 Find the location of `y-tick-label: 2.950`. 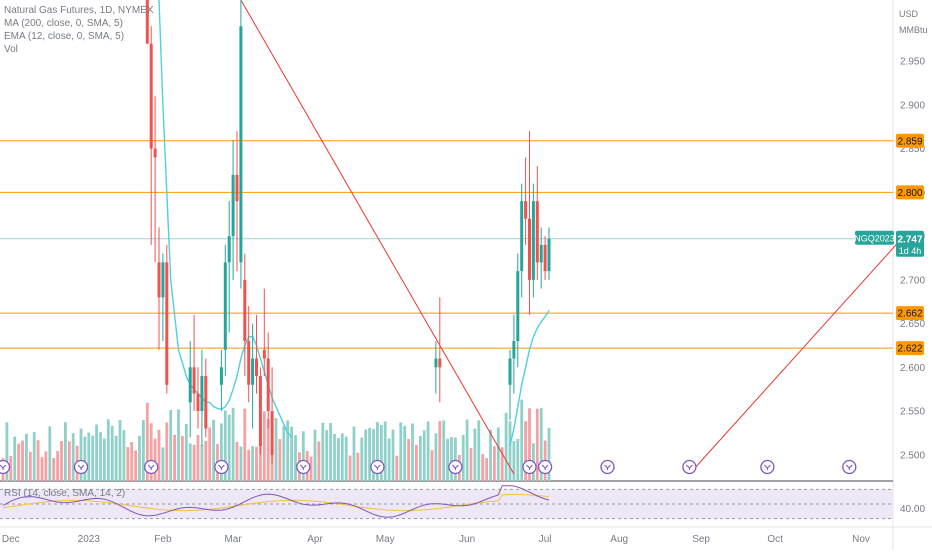

y-tick-label: 2.950 is located at coordinates (912, 62).